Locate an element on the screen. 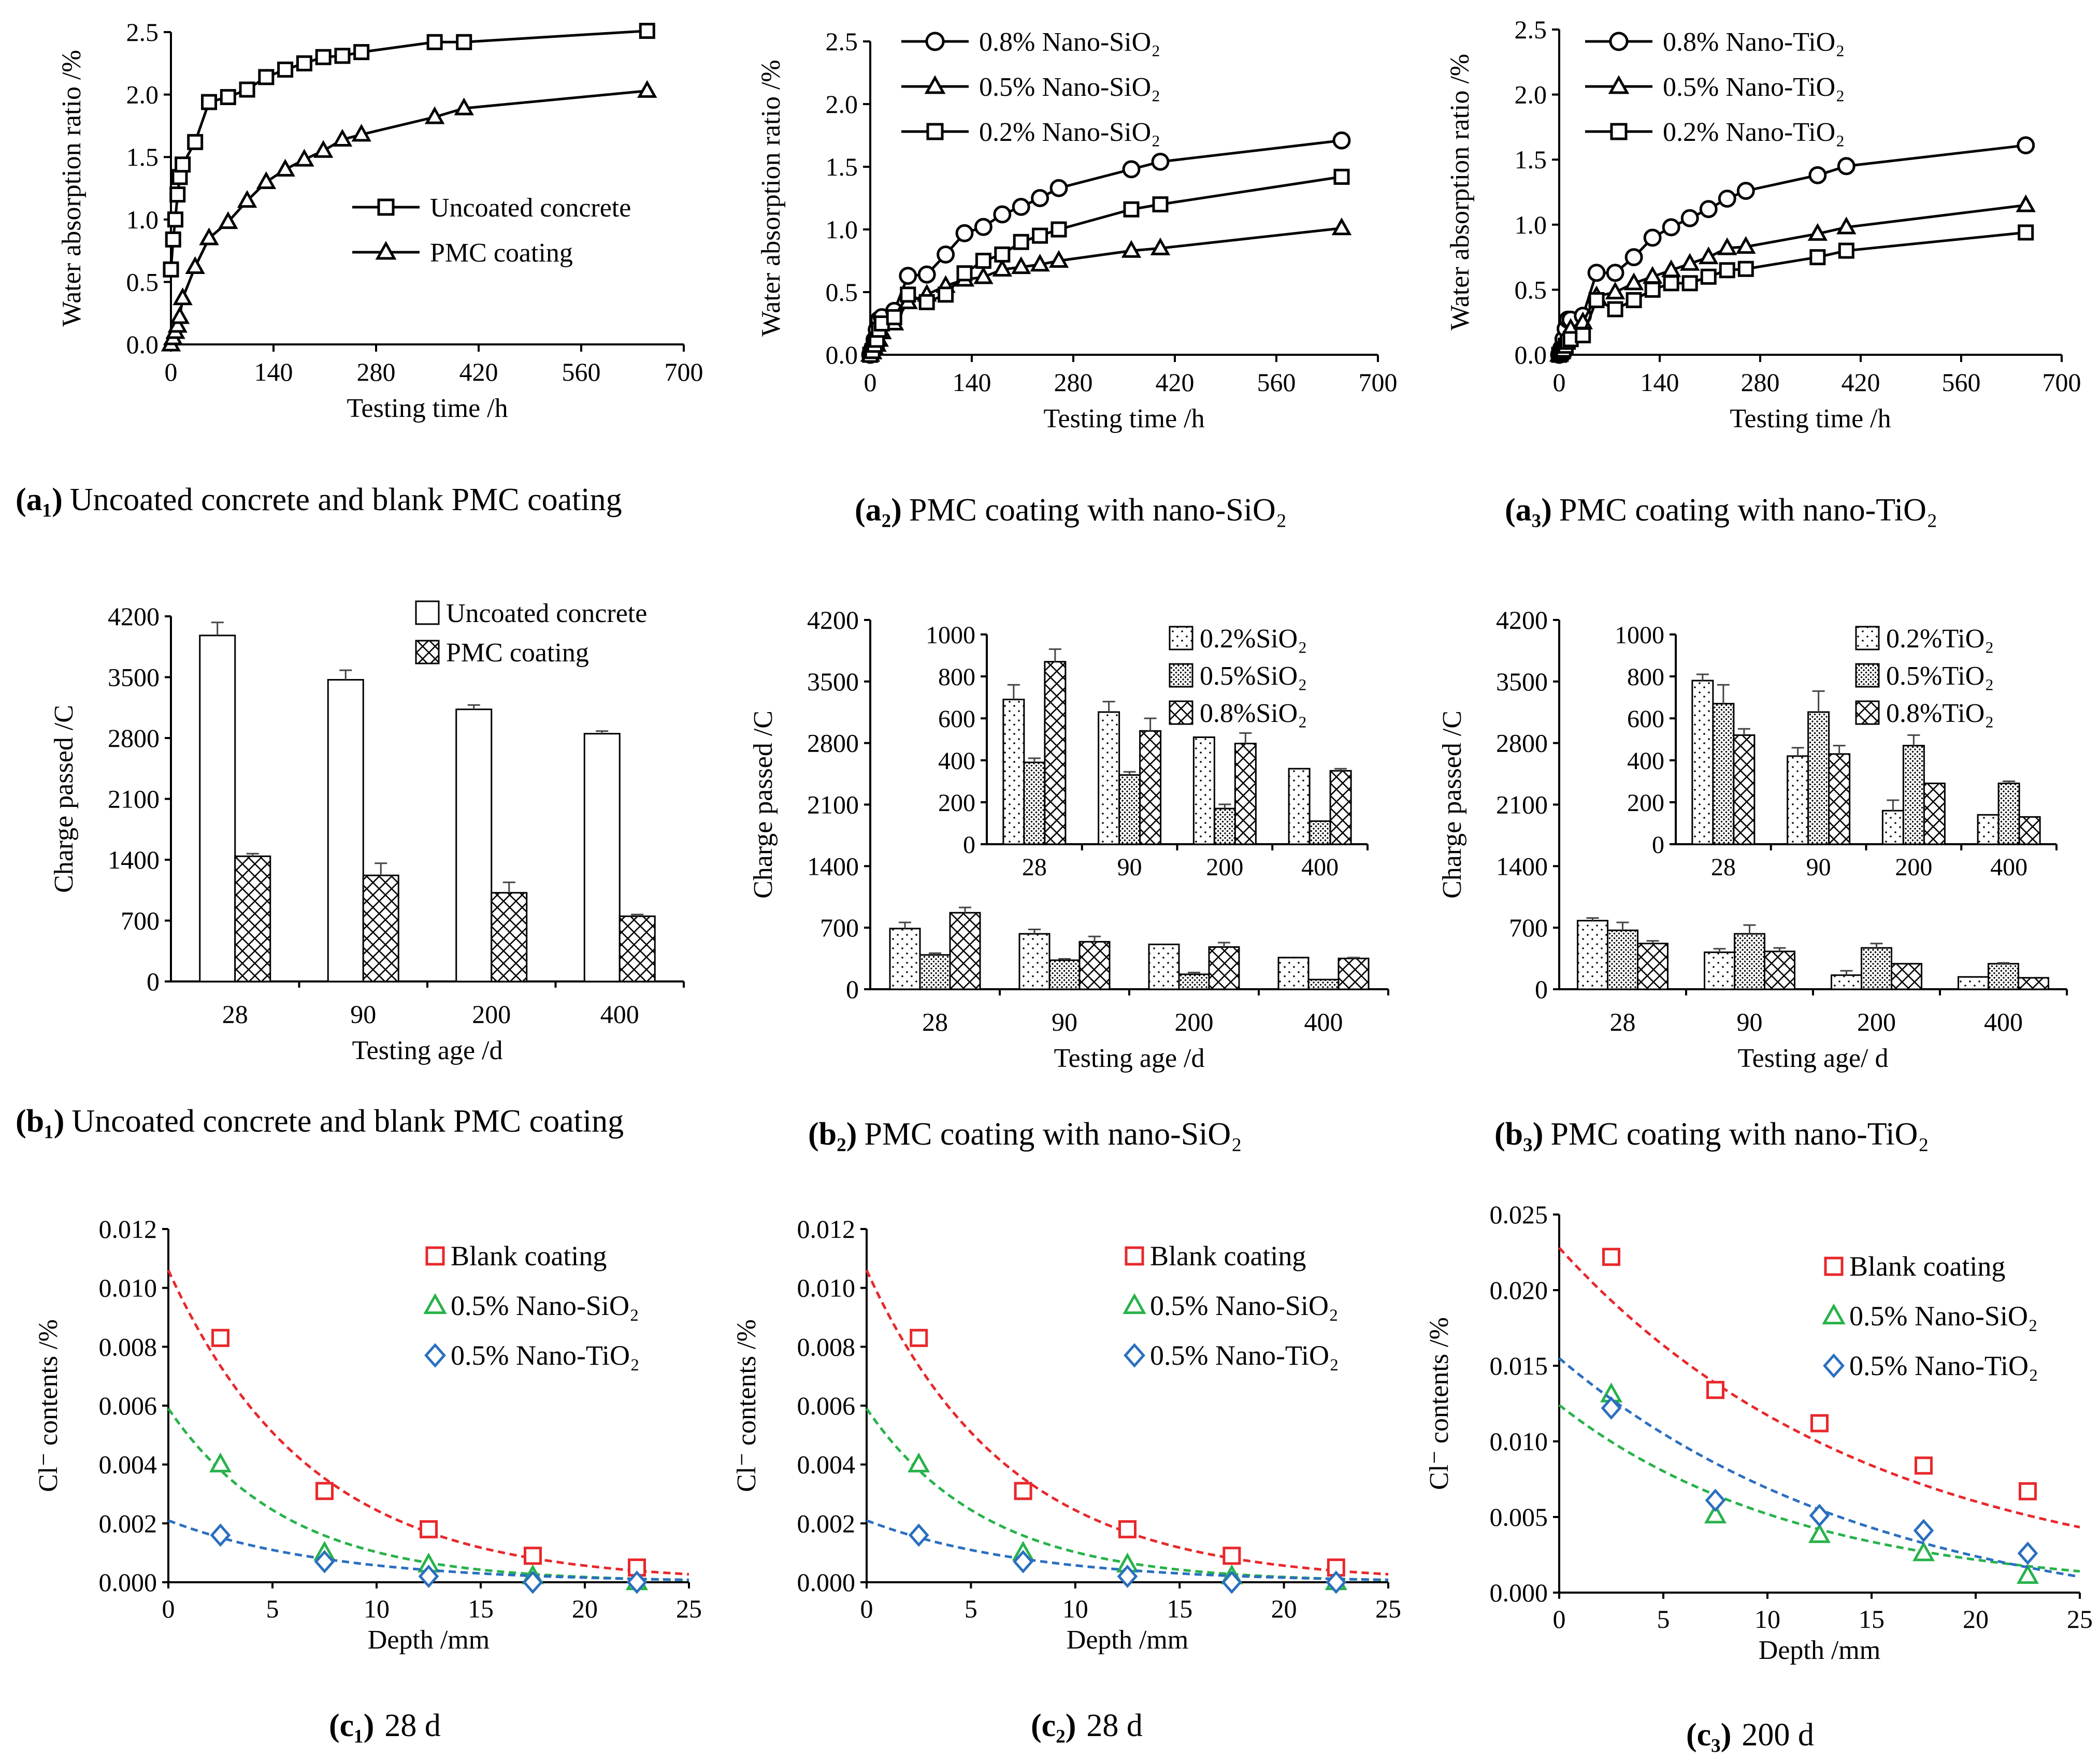 The width and height of the screenshot is (2100, 1763). y-tick-label-inset: 1000 is located at coordinates (1639, 635).